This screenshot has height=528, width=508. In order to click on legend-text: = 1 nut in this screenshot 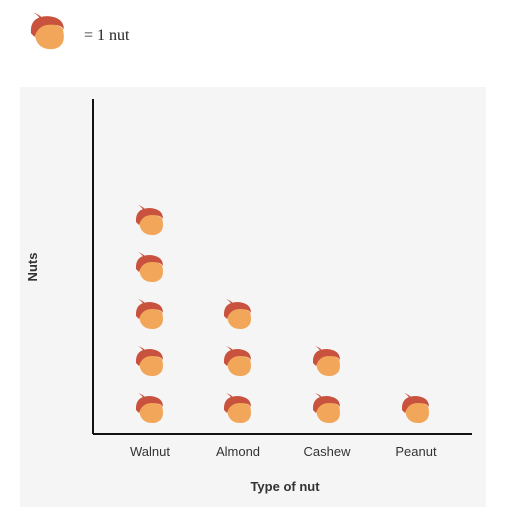, I will do `click(107, 35)`.